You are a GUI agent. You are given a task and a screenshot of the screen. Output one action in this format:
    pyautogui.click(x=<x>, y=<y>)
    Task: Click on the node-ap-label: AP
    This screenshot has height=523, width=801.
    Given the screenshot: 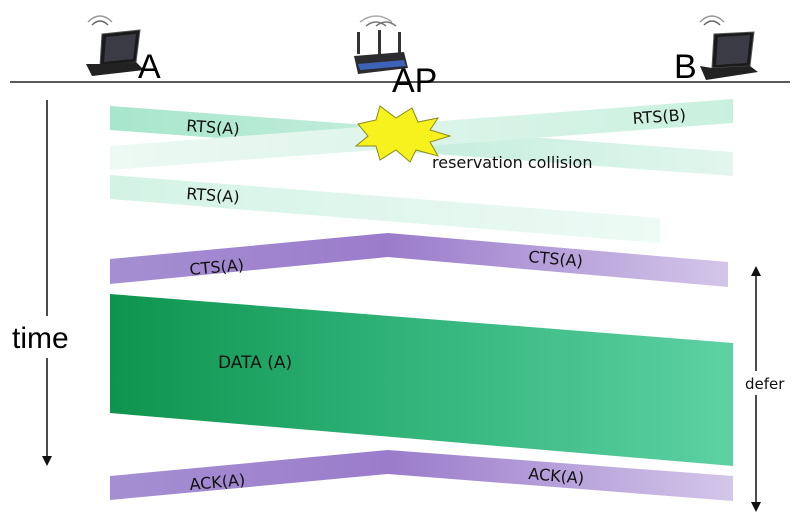 What is the action you would take?
    pyautogui.click(x=414, y=81)
    